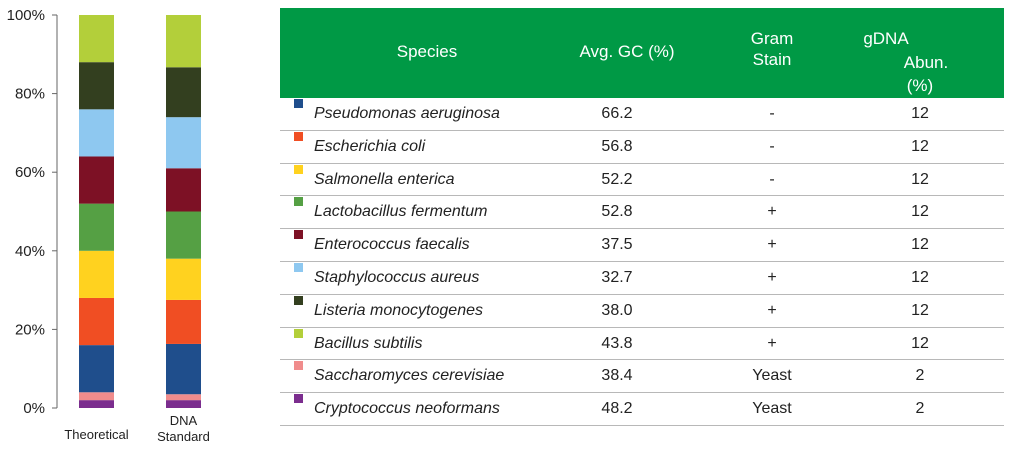  What do you see at coordinates (617, 310) in the screenshot?
I see `avg-gc-value: 38.0` at bounding box center [617, 310].